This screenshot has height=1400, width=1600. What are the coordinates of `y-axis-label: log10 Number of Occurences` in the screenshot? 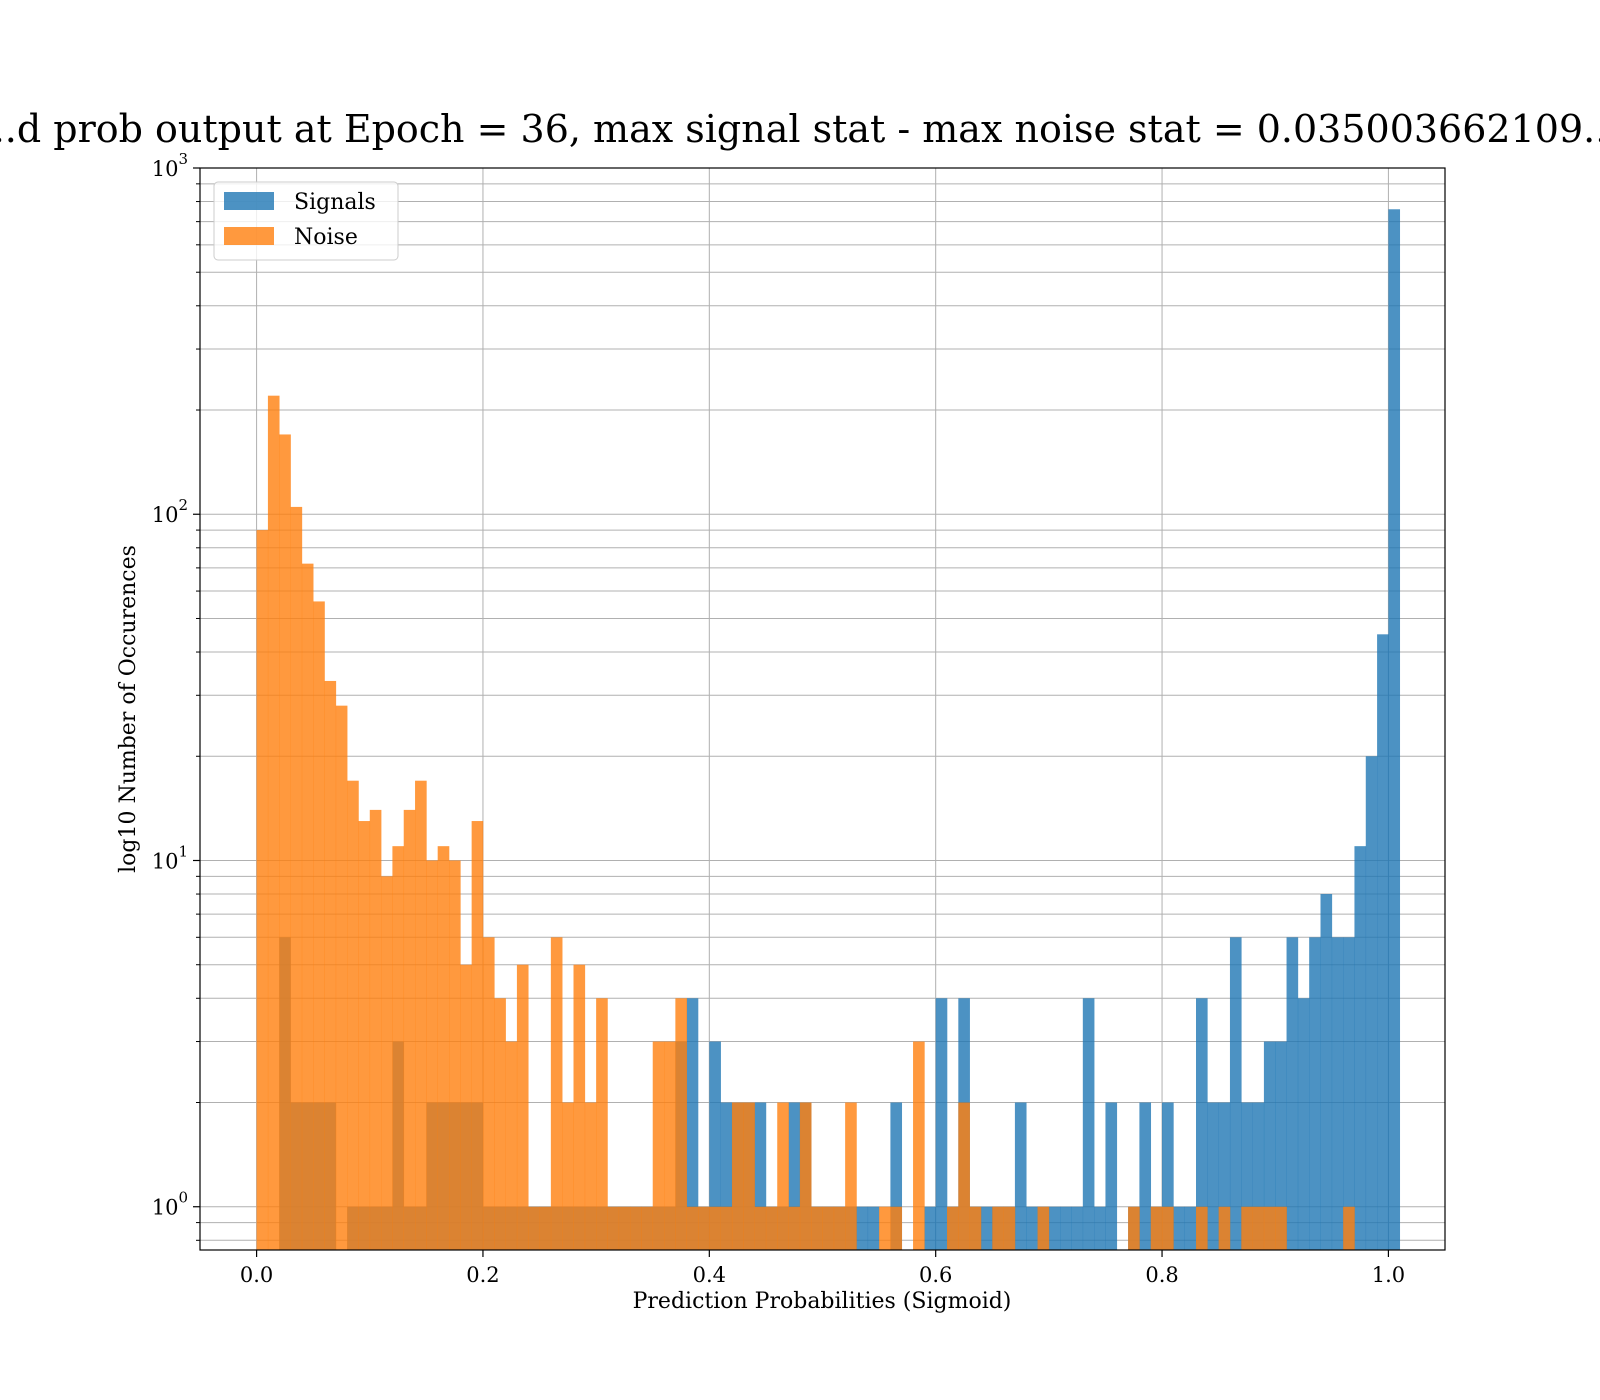 It's located at (128, 709).